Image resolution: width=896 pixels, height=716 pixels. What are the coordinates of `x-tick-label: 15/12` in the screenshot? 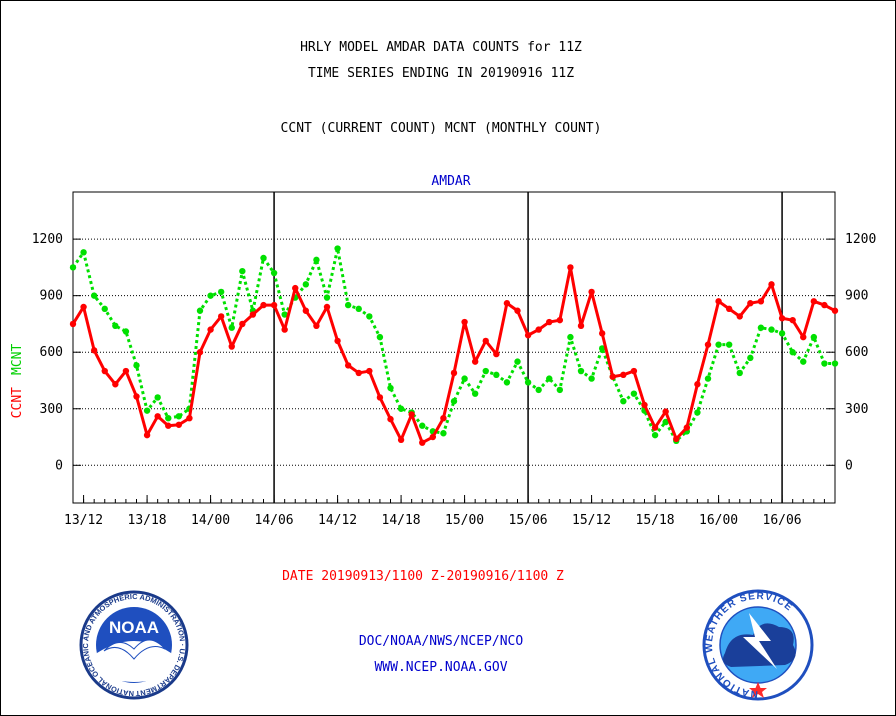 It's located at (591, 520).